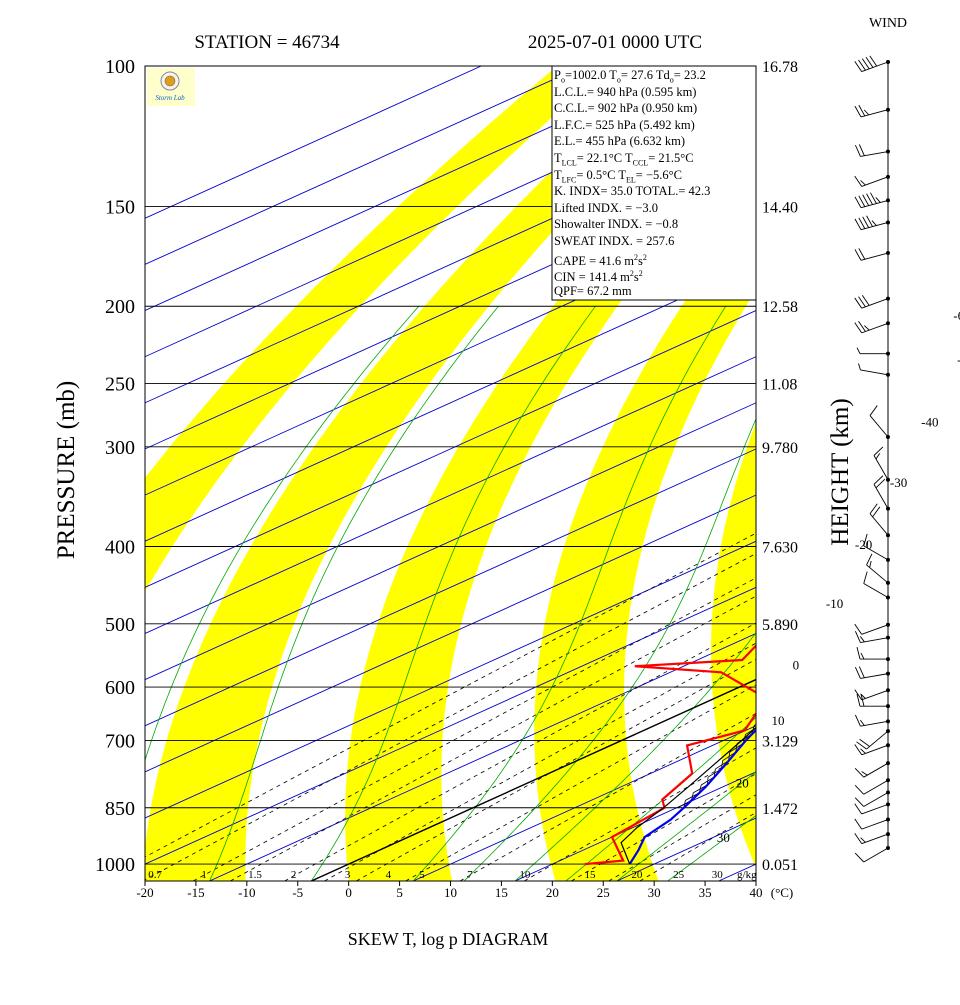  What do you see at coordinates (747, 875) in the screenshot?
I see `mixing-ratio-label: g/kg` at bounding box center [747, 875].